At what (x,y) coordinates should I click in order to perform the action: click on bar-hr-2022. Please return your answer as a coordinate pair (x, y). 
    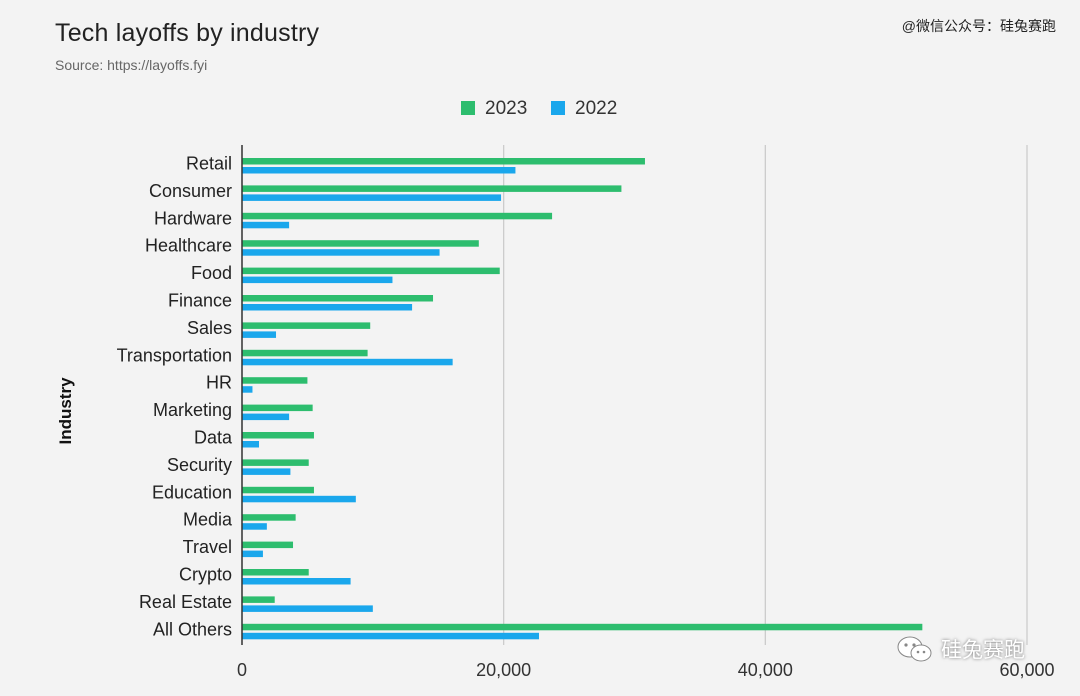
    Looking at the image, I should click on (247, 389).